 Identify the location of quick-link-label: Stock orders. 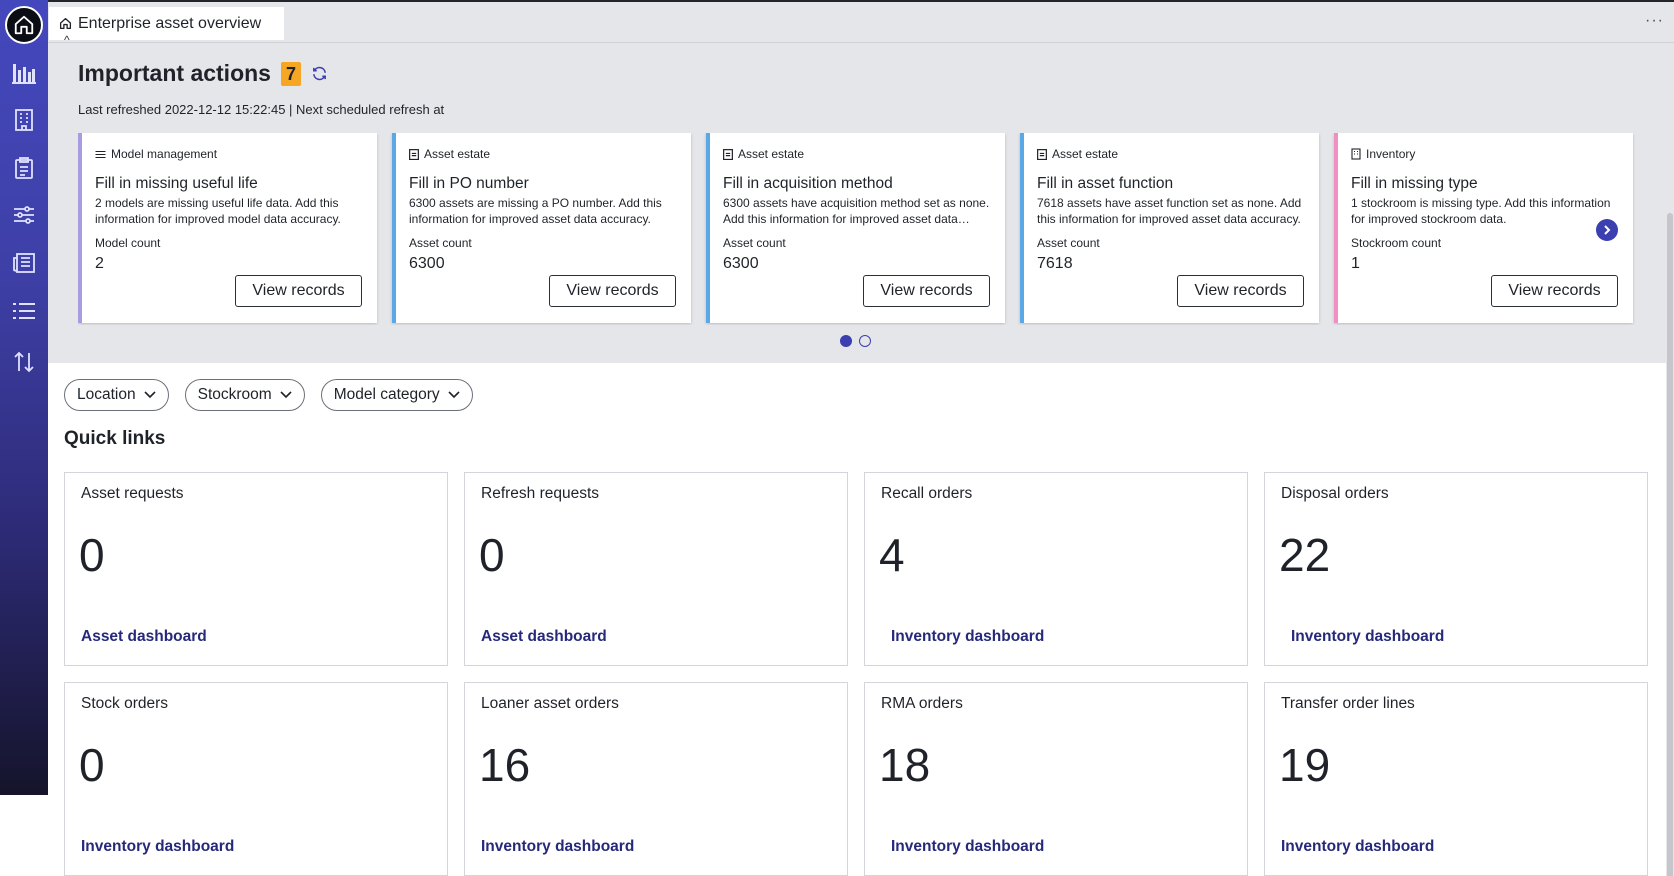
(125, 703).